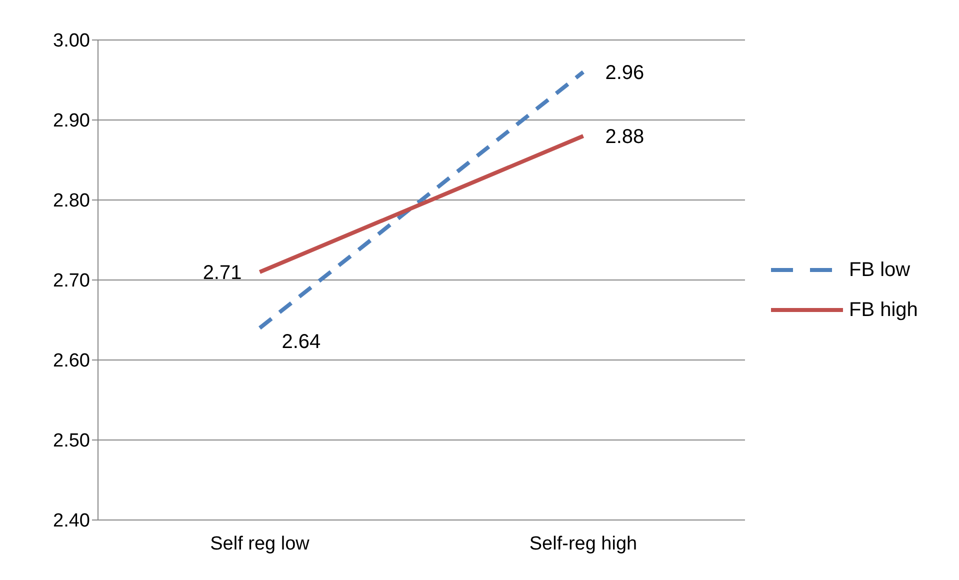 This screenshot has width=959, height=580. What do you see at coordinates (71, 281) in the screenshot?
I see `y-tick-label: 2.70` at bounding box center [71, 281].